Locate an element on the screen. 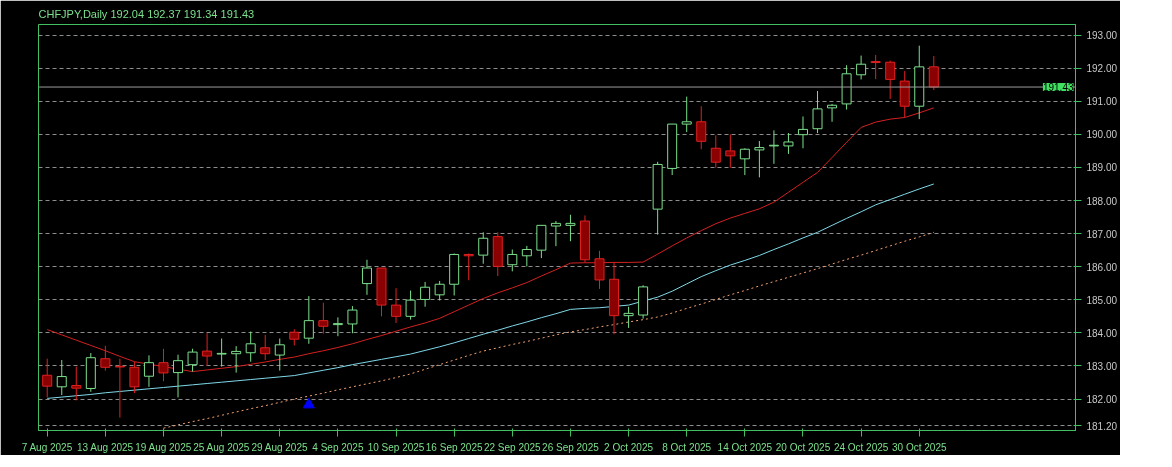  x-tick-label: 19 Aug 2025 is located at coordinates (163, 447).